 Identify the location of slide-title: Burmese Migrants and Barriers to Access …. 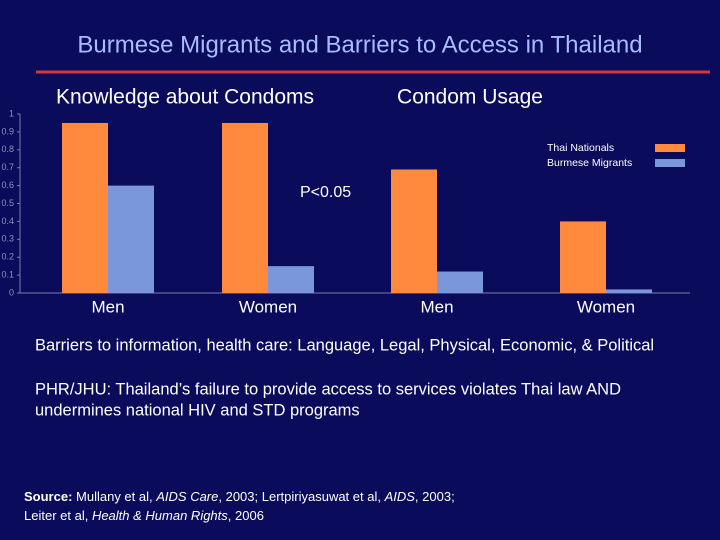
(359, 44).